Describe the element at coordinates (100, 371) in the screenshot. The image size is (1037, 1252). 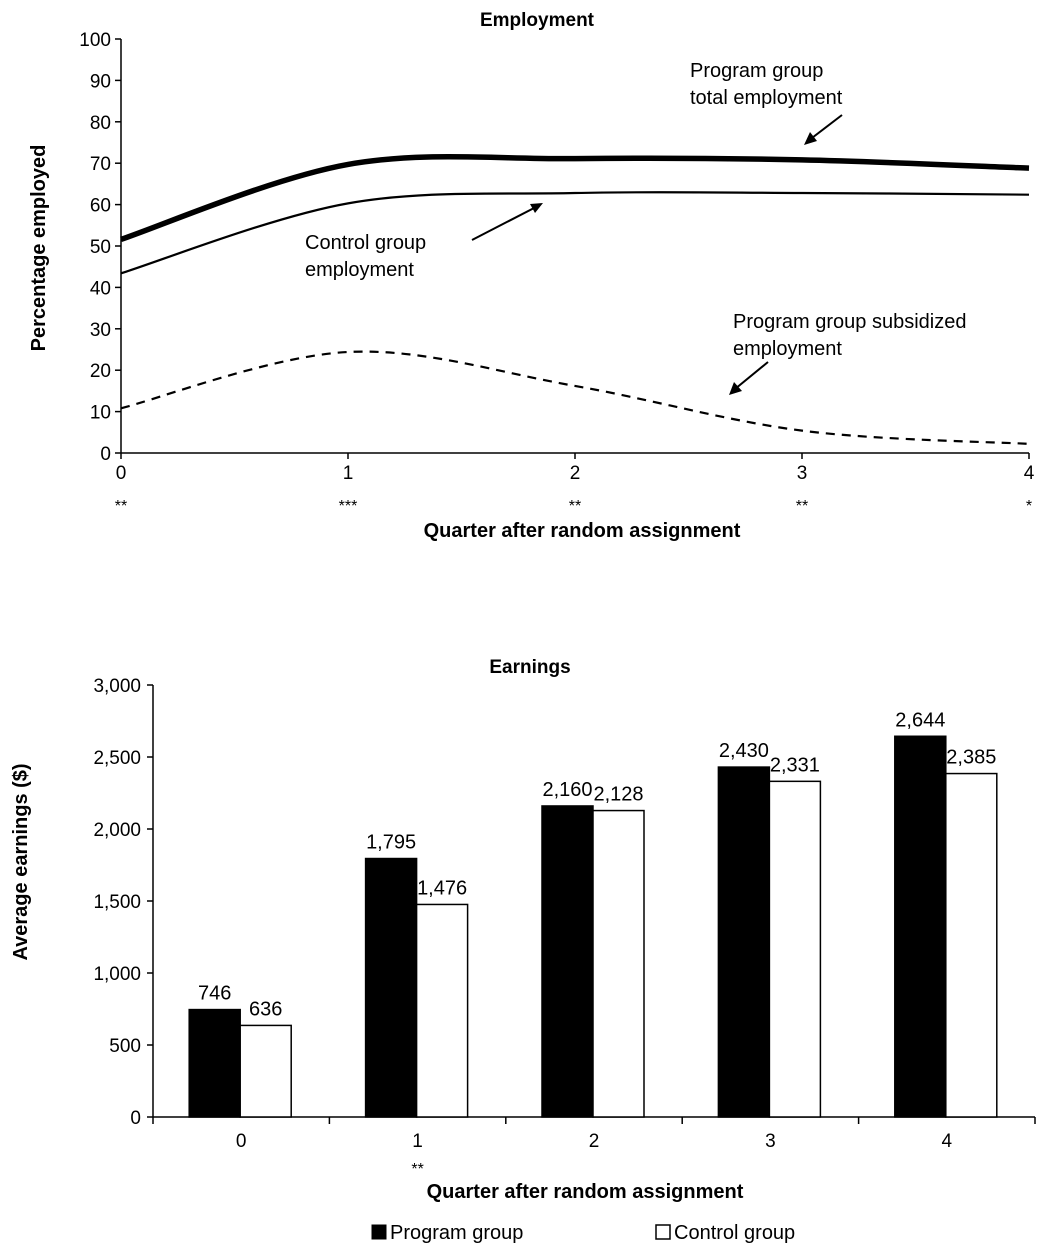
I see `employment-y-tick-label: 20` at that location.